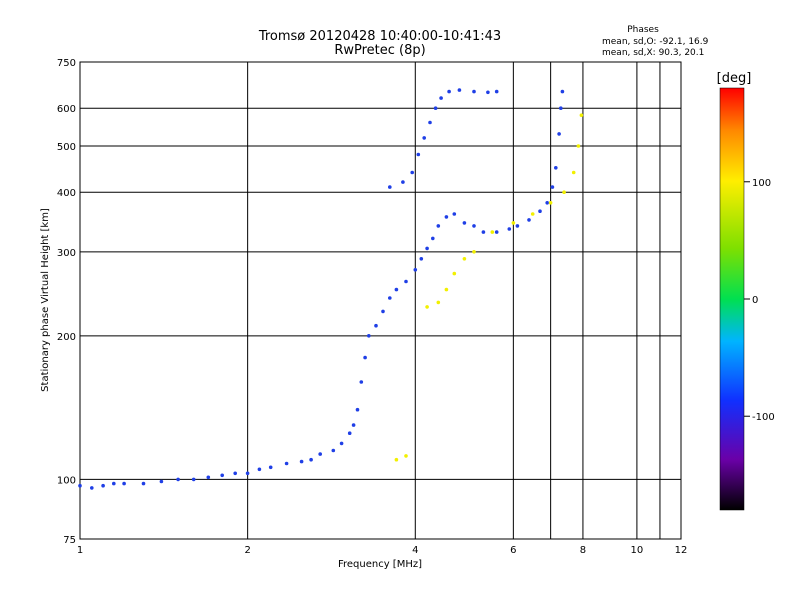  I want to click on x-tick-label: 12, so click(681, 550).